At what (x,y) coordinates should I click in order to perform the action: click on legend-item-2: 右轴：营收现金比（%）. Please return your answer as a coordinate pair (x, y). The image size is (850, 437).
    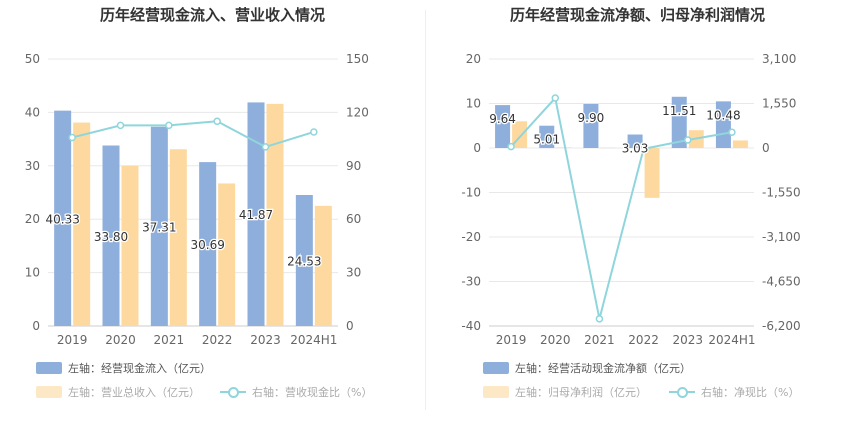
    Looking at the image, I should click on (296, 392).